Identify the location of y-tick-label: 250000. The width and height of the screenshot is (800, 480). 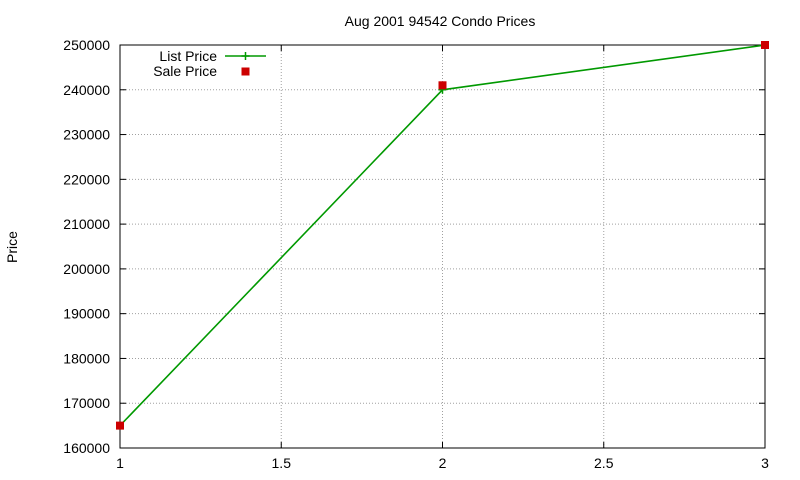
(86, 45).